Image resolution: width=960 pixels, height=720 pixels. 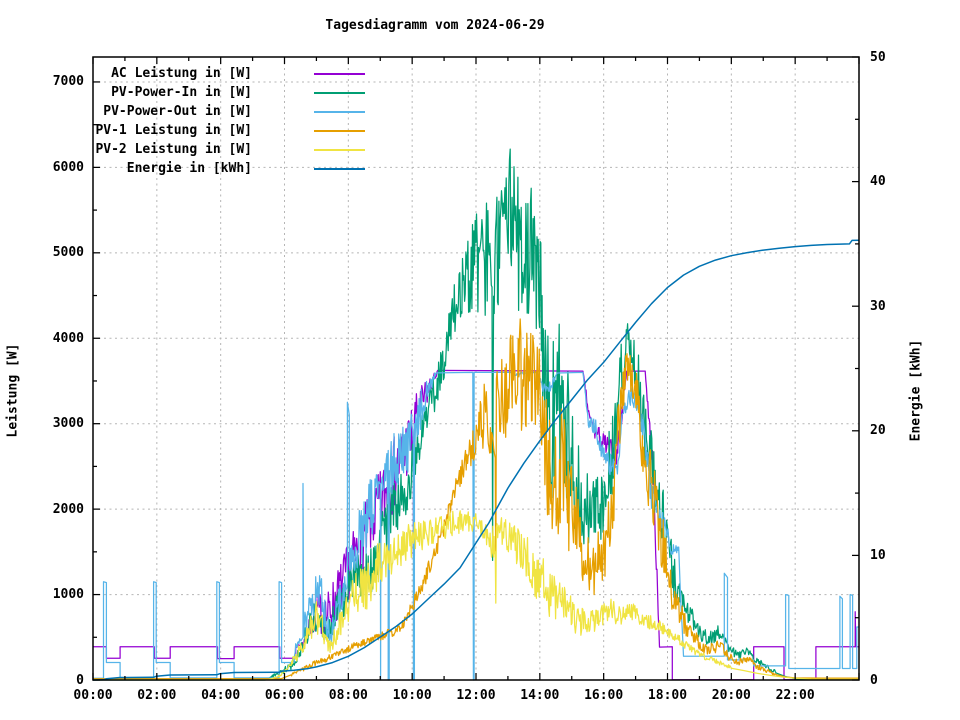 I want to click on x-tick-label: 00:00, so click(x=93, y=695).